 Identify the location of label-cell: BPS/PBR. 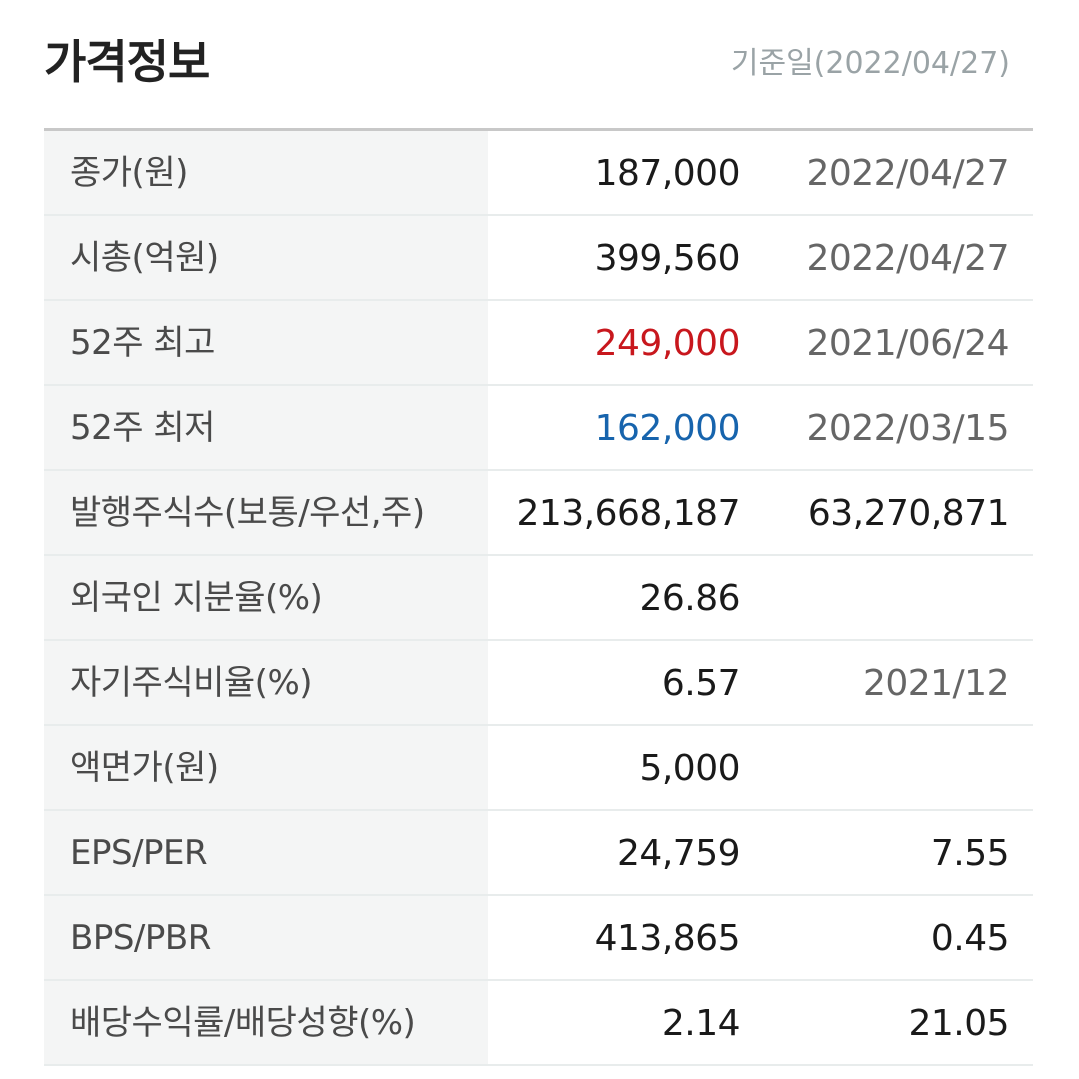
(266, 937).